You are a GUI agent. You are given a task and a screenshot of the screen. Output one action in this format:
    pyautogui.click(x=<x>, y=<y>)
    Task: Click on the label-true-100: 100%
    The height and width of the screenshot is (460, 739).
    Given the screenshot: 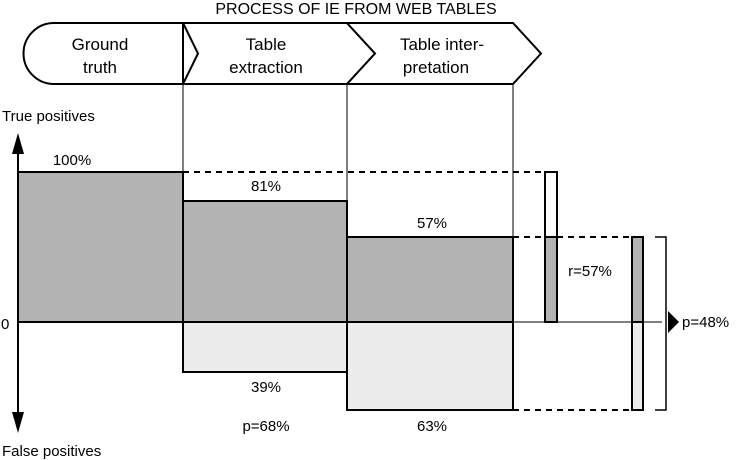 What is the action you would take?
    pyautogui.click(x=72, y=160)
    